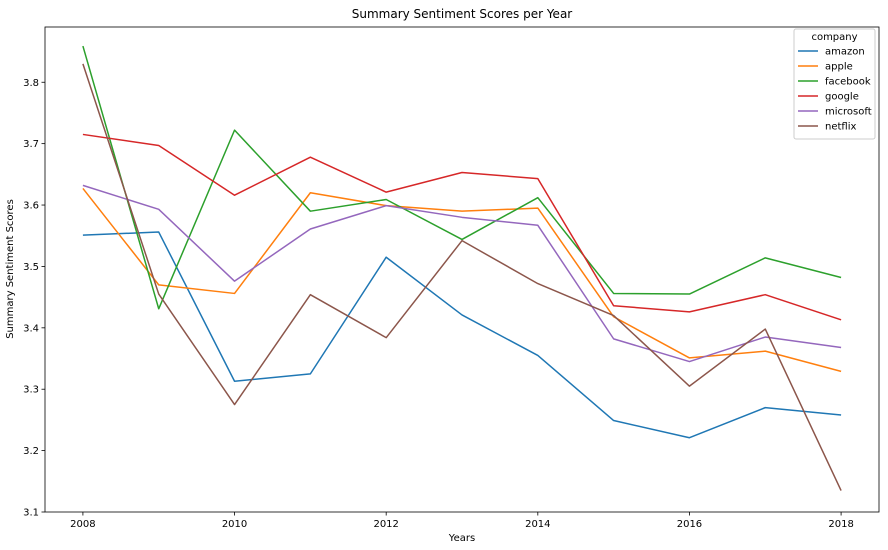  I want to click on chart-title: Summary Sentiment Scores per Year, so click(462, 14).